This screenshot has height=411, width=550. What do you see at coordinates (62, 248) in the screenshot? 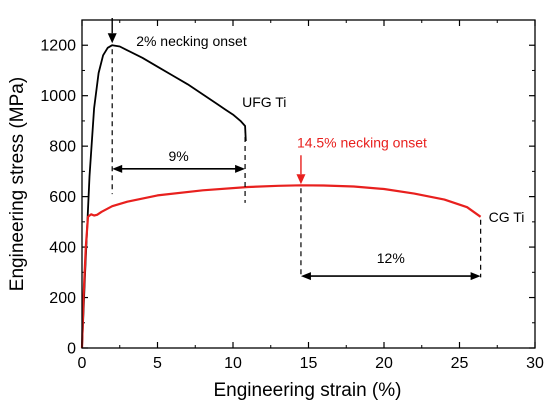
I see `y-tick-label: 400` at bounding box center [62, 248].